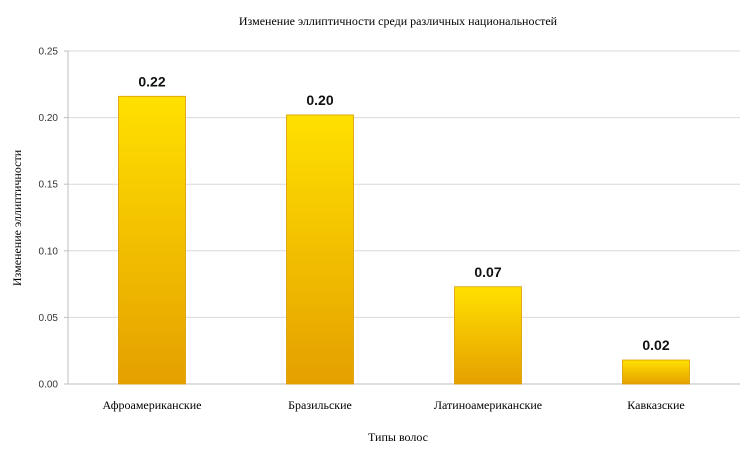 The height and width of the screenshot is (449, 750). What do you see at coordinates (49, 118) in the screenshot?
I see `y-tick-label: 0.20` at bounding box center [49, 118].